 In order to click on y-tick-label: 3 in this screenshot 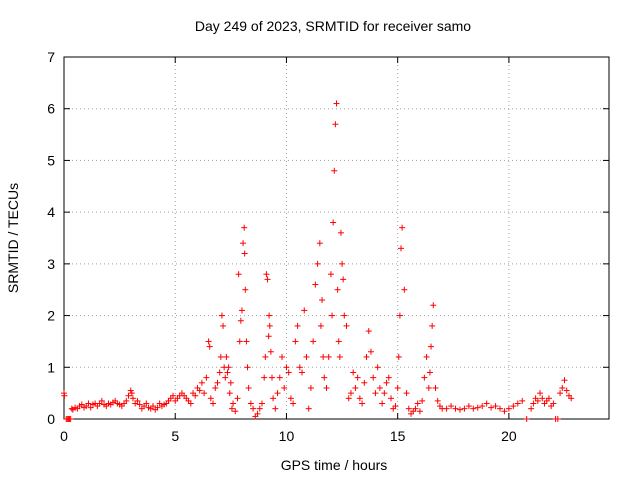, I will do `click(51, 264)`.